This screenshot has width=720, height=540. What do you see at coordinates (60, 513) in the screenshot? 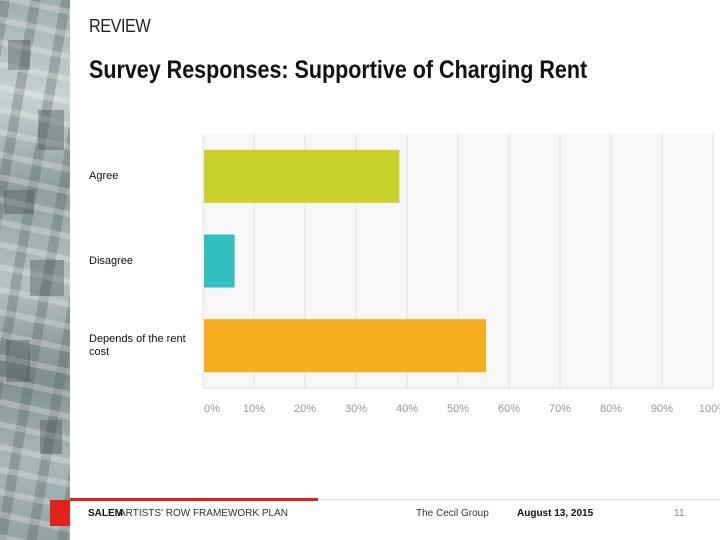
I see `footer-red-square` at bounding box center [60, 513].